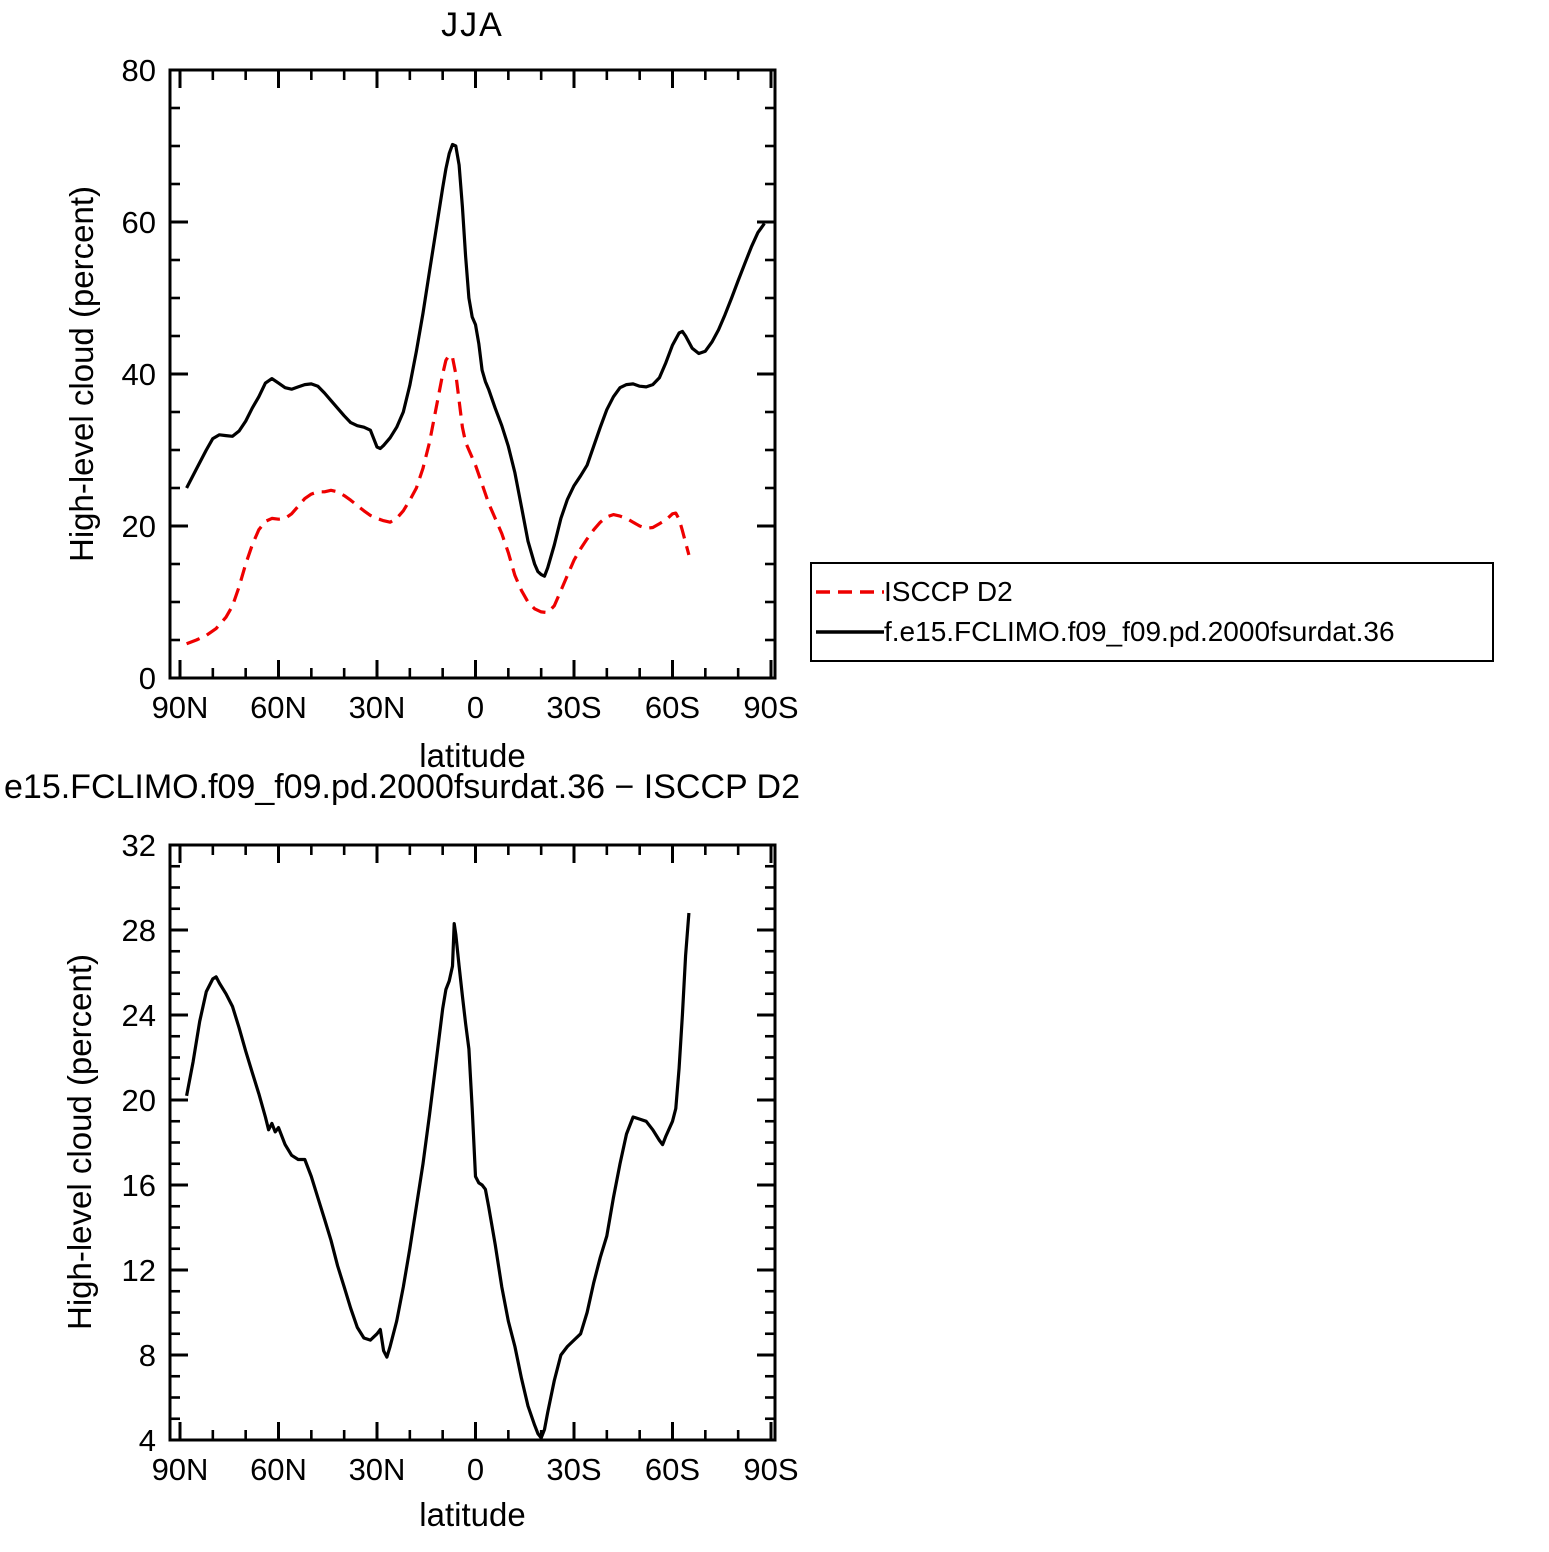  Describe the element at coordinates (850, 592) in the screenshot. I see `legend-dashed-line-sample` at that location.